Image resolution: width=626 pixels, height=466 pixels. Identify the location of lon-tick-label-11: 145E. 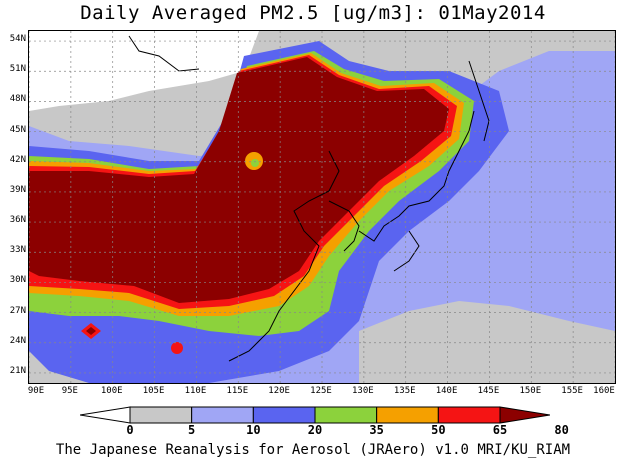
(488, 391).